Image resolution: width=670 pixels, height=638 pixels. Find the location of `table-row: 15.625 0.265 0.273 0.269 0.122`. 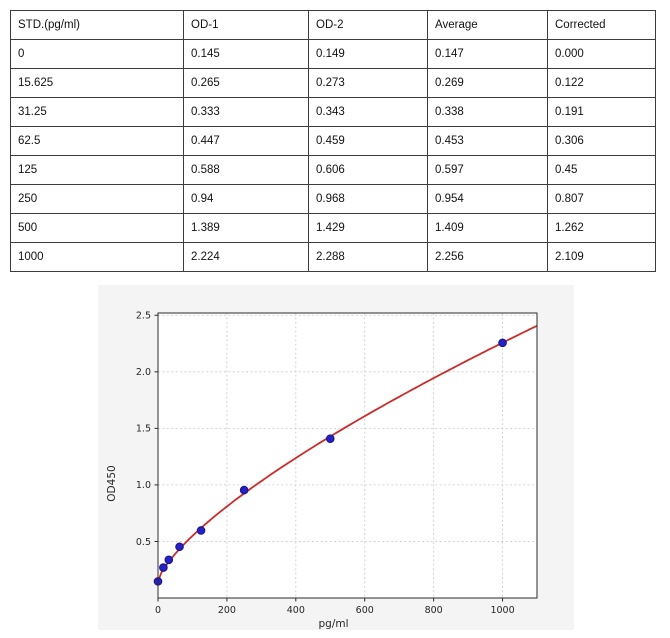

table-row: 15.625 0.265 0.273 0.269 0.122 is located at coordinates (333, 83).